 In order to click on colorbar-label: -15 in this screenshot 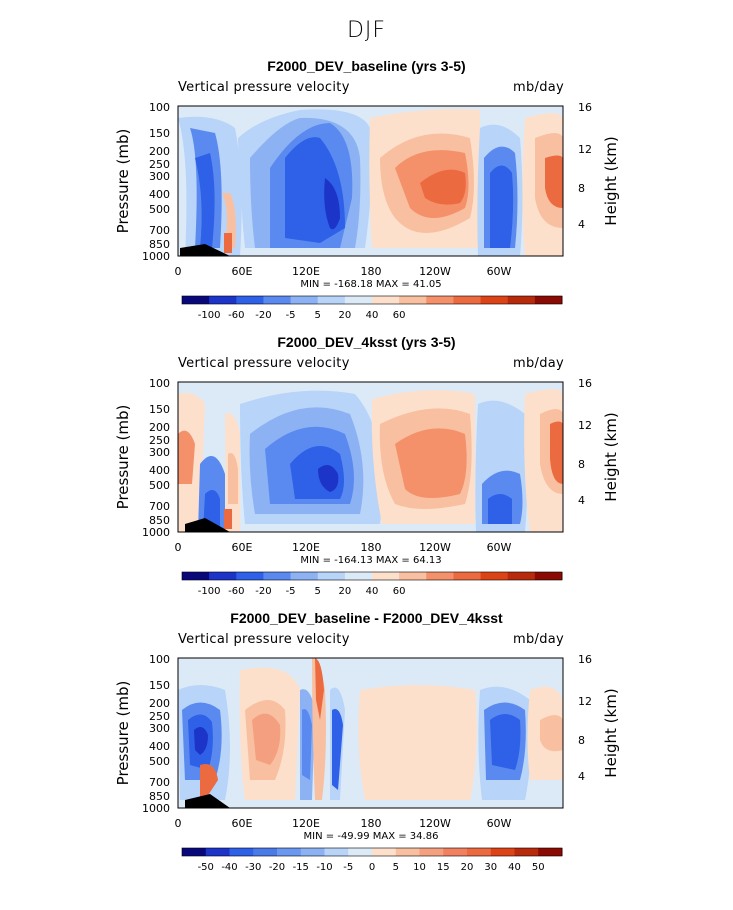, I will do `click(301, 867)`.